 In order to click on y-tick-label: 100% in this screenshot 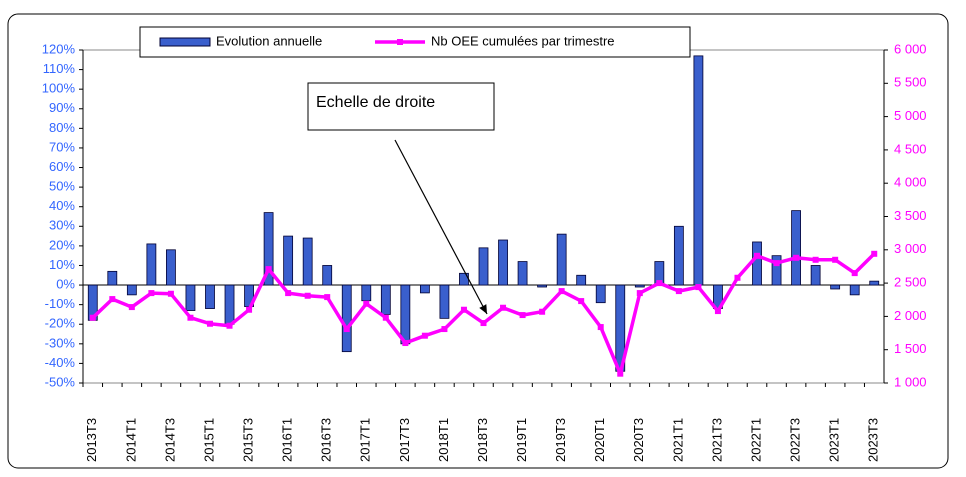, I will do `click(59, 88)`.